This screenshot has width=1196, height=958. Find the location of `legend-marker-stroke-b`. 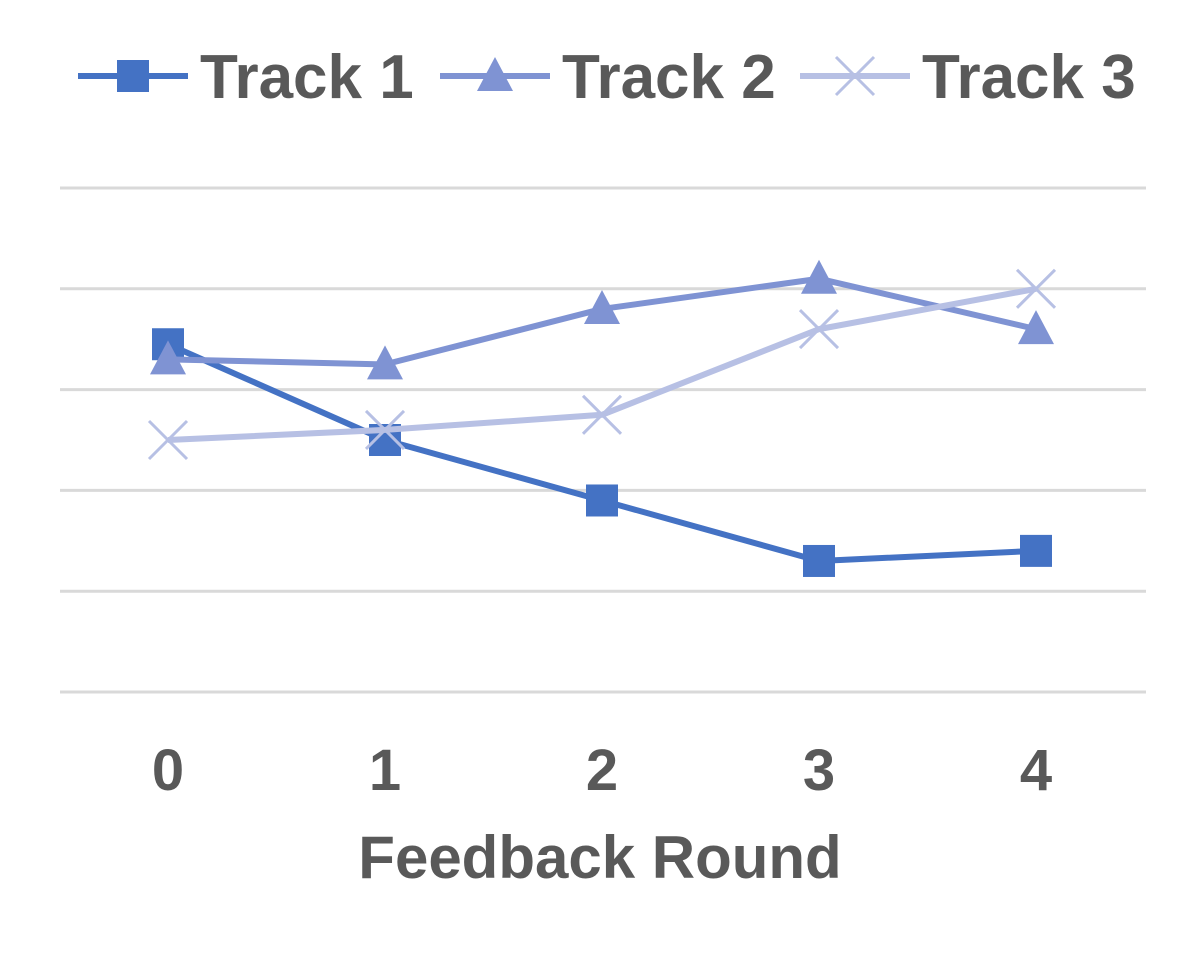

legend-marker-stroke-b is located at coordinates (855, 76).